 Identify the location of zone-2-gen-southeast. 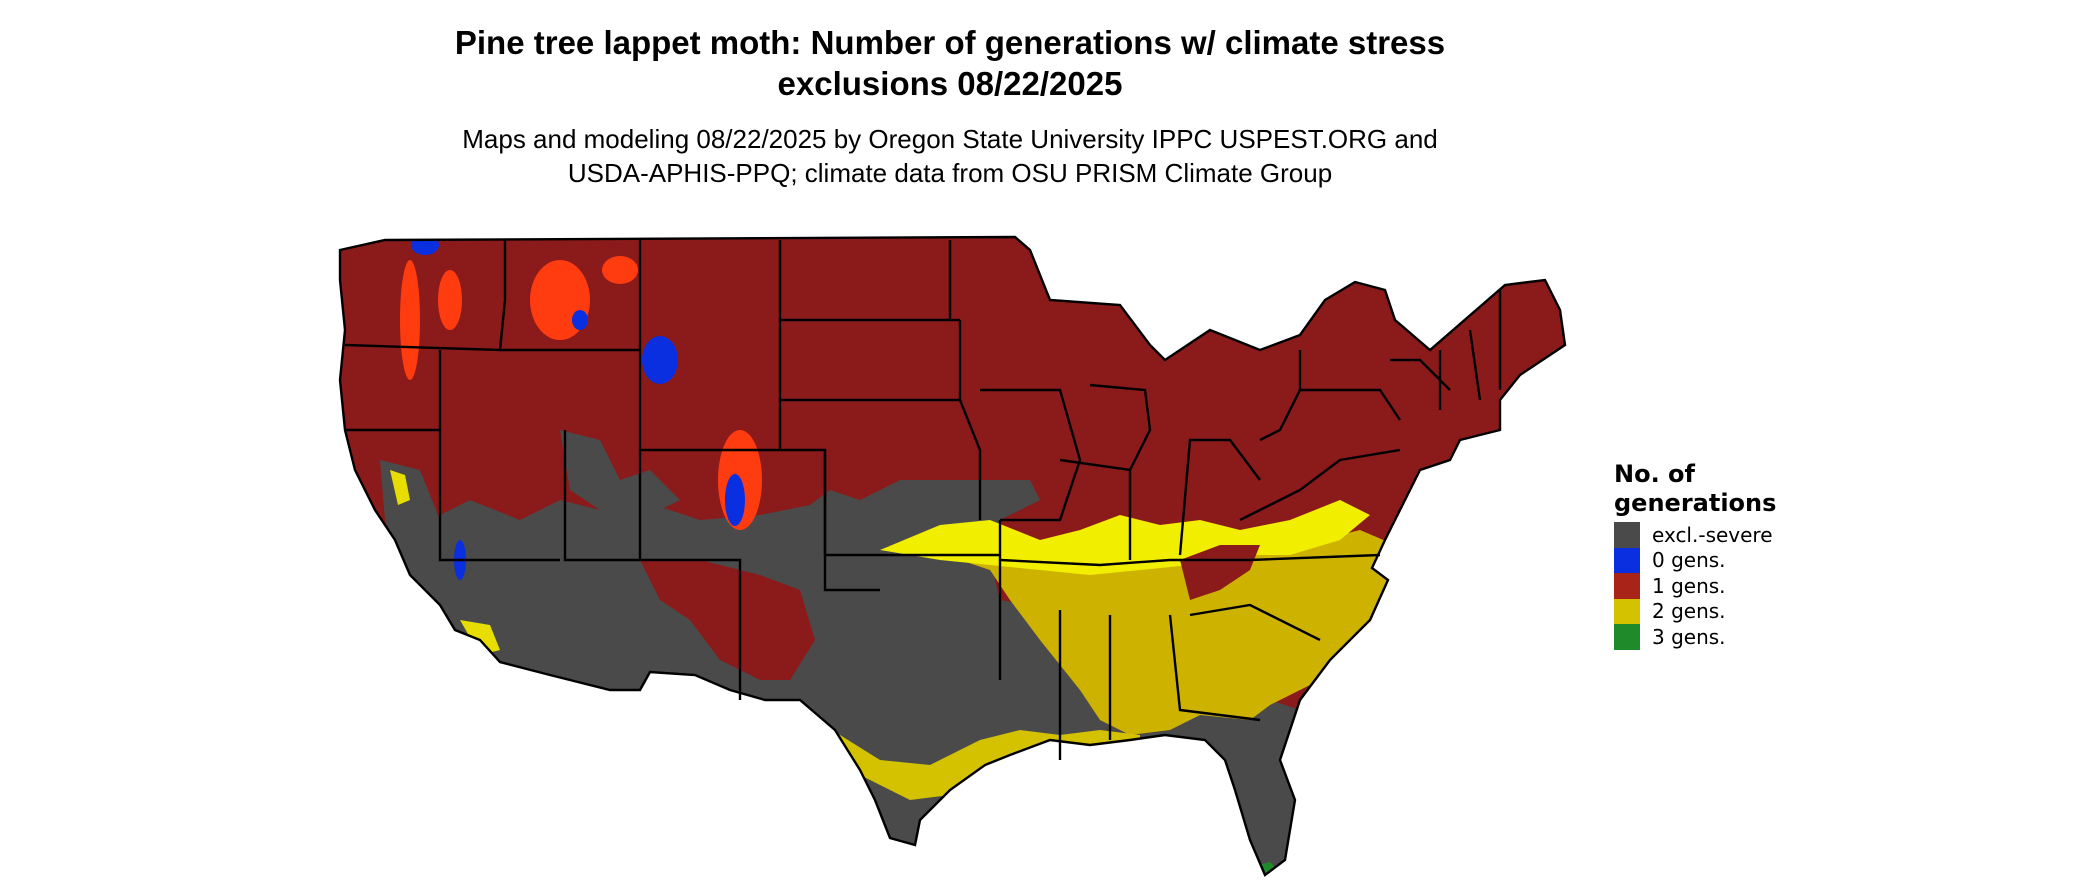
(1165, 632).